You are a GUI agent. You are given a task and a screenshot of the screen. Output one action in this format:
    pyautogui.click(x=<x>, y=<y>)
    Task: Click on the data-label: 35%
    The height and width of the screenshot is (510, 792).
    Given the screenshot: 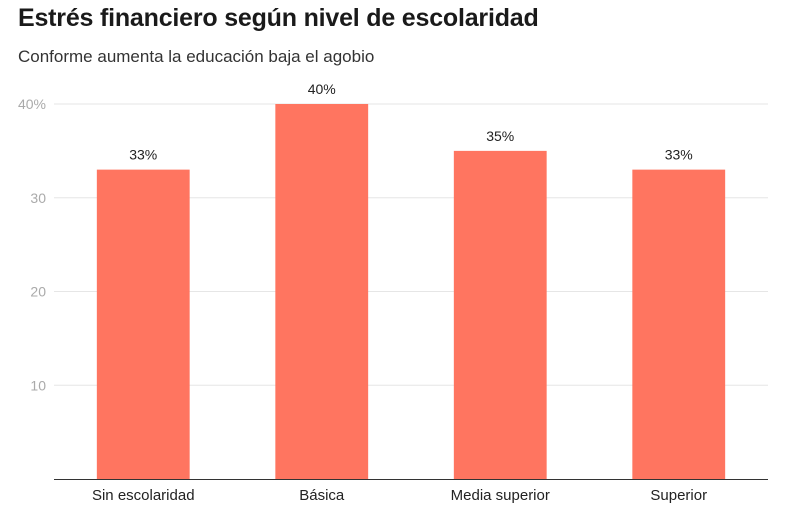 What is the action you would take?
    pyautogui.click(x=500, y=136)
    